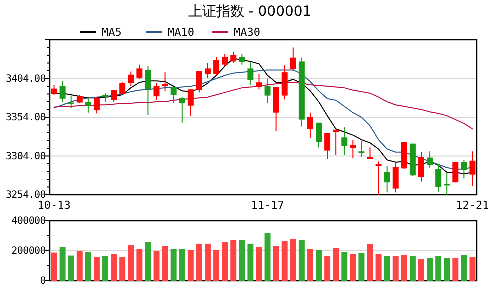 Image resolution: width=500 pixels, height=300 pixels. Describe the element at coordinates (112, 32) in the screenshot. I see `legend-label: MA5` at that location.